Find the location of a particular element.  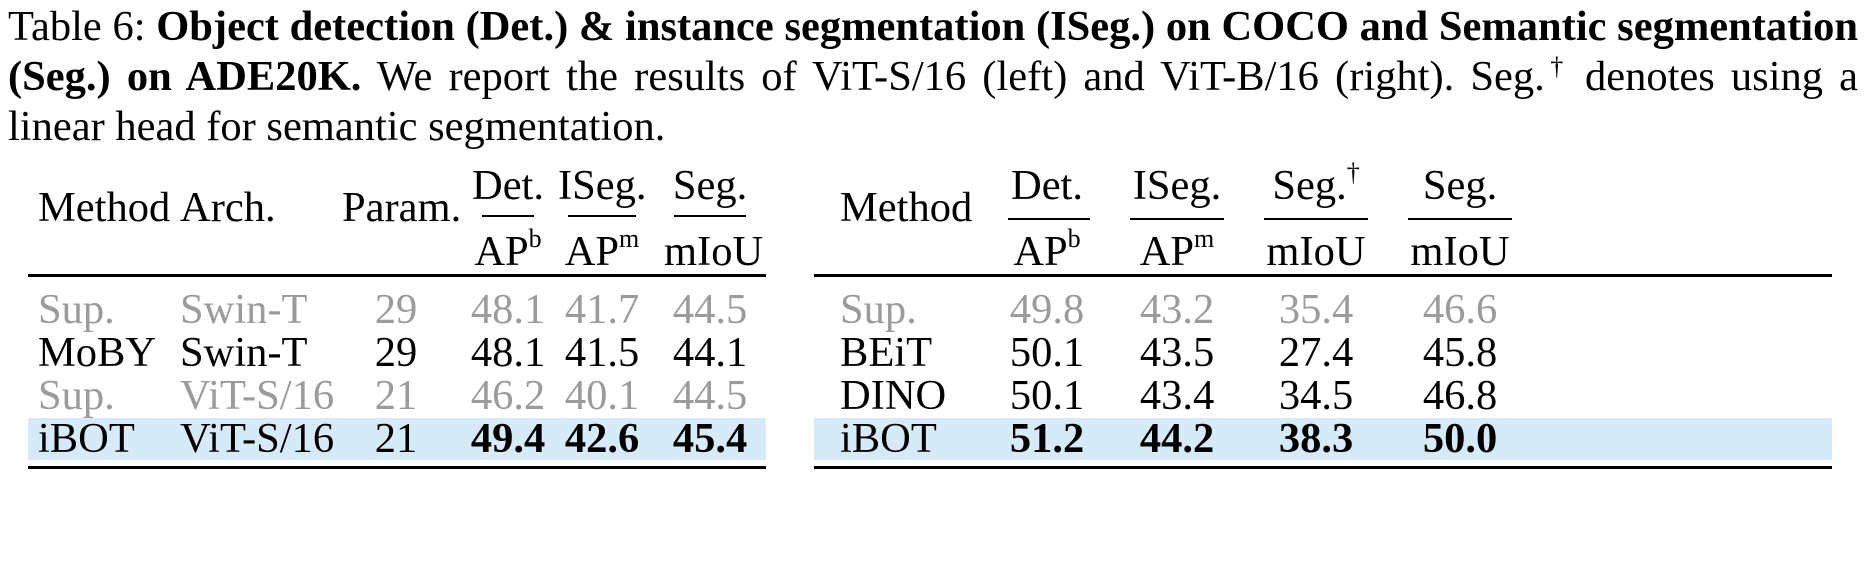

left-seg-cmidrule is located at coordinates (710, 216).